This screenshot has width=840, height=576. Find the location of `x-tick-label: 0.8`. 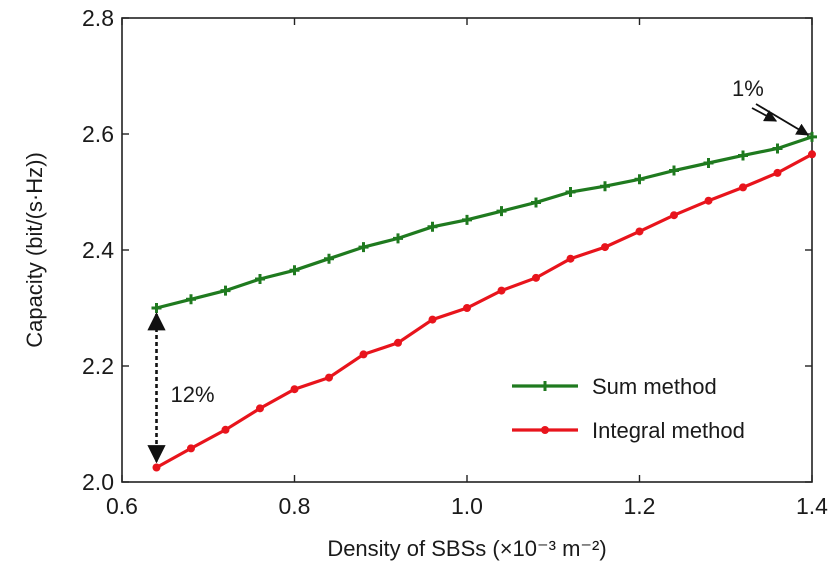

x-tick-label: 0.8 is located at coordinates (295, 506).